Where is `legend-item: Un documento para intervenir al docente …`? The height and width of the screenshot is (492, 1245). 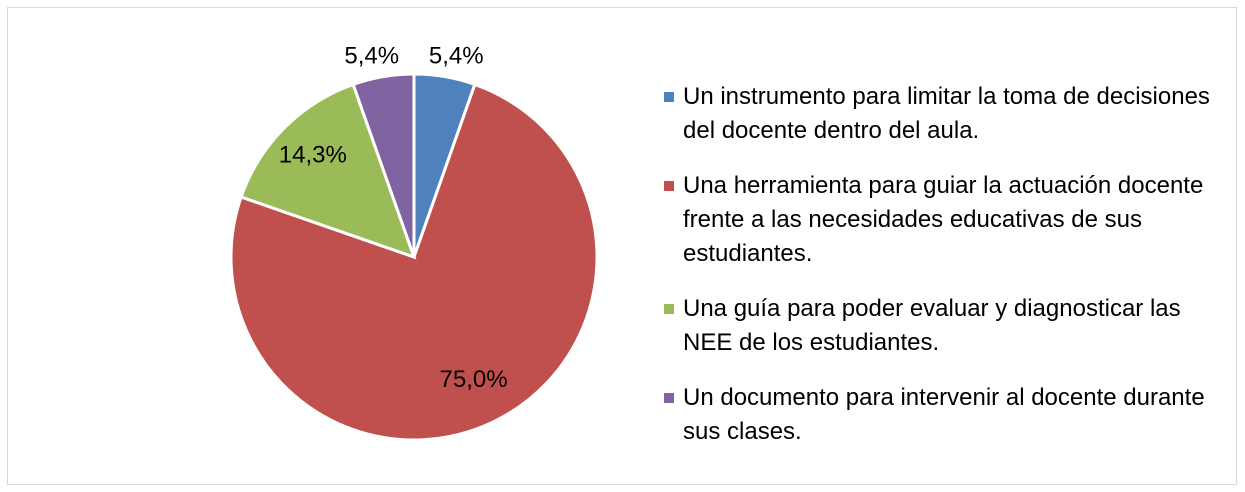
legend-item: Un documento para intervenir al docente … is located at coordinates (947, 415).